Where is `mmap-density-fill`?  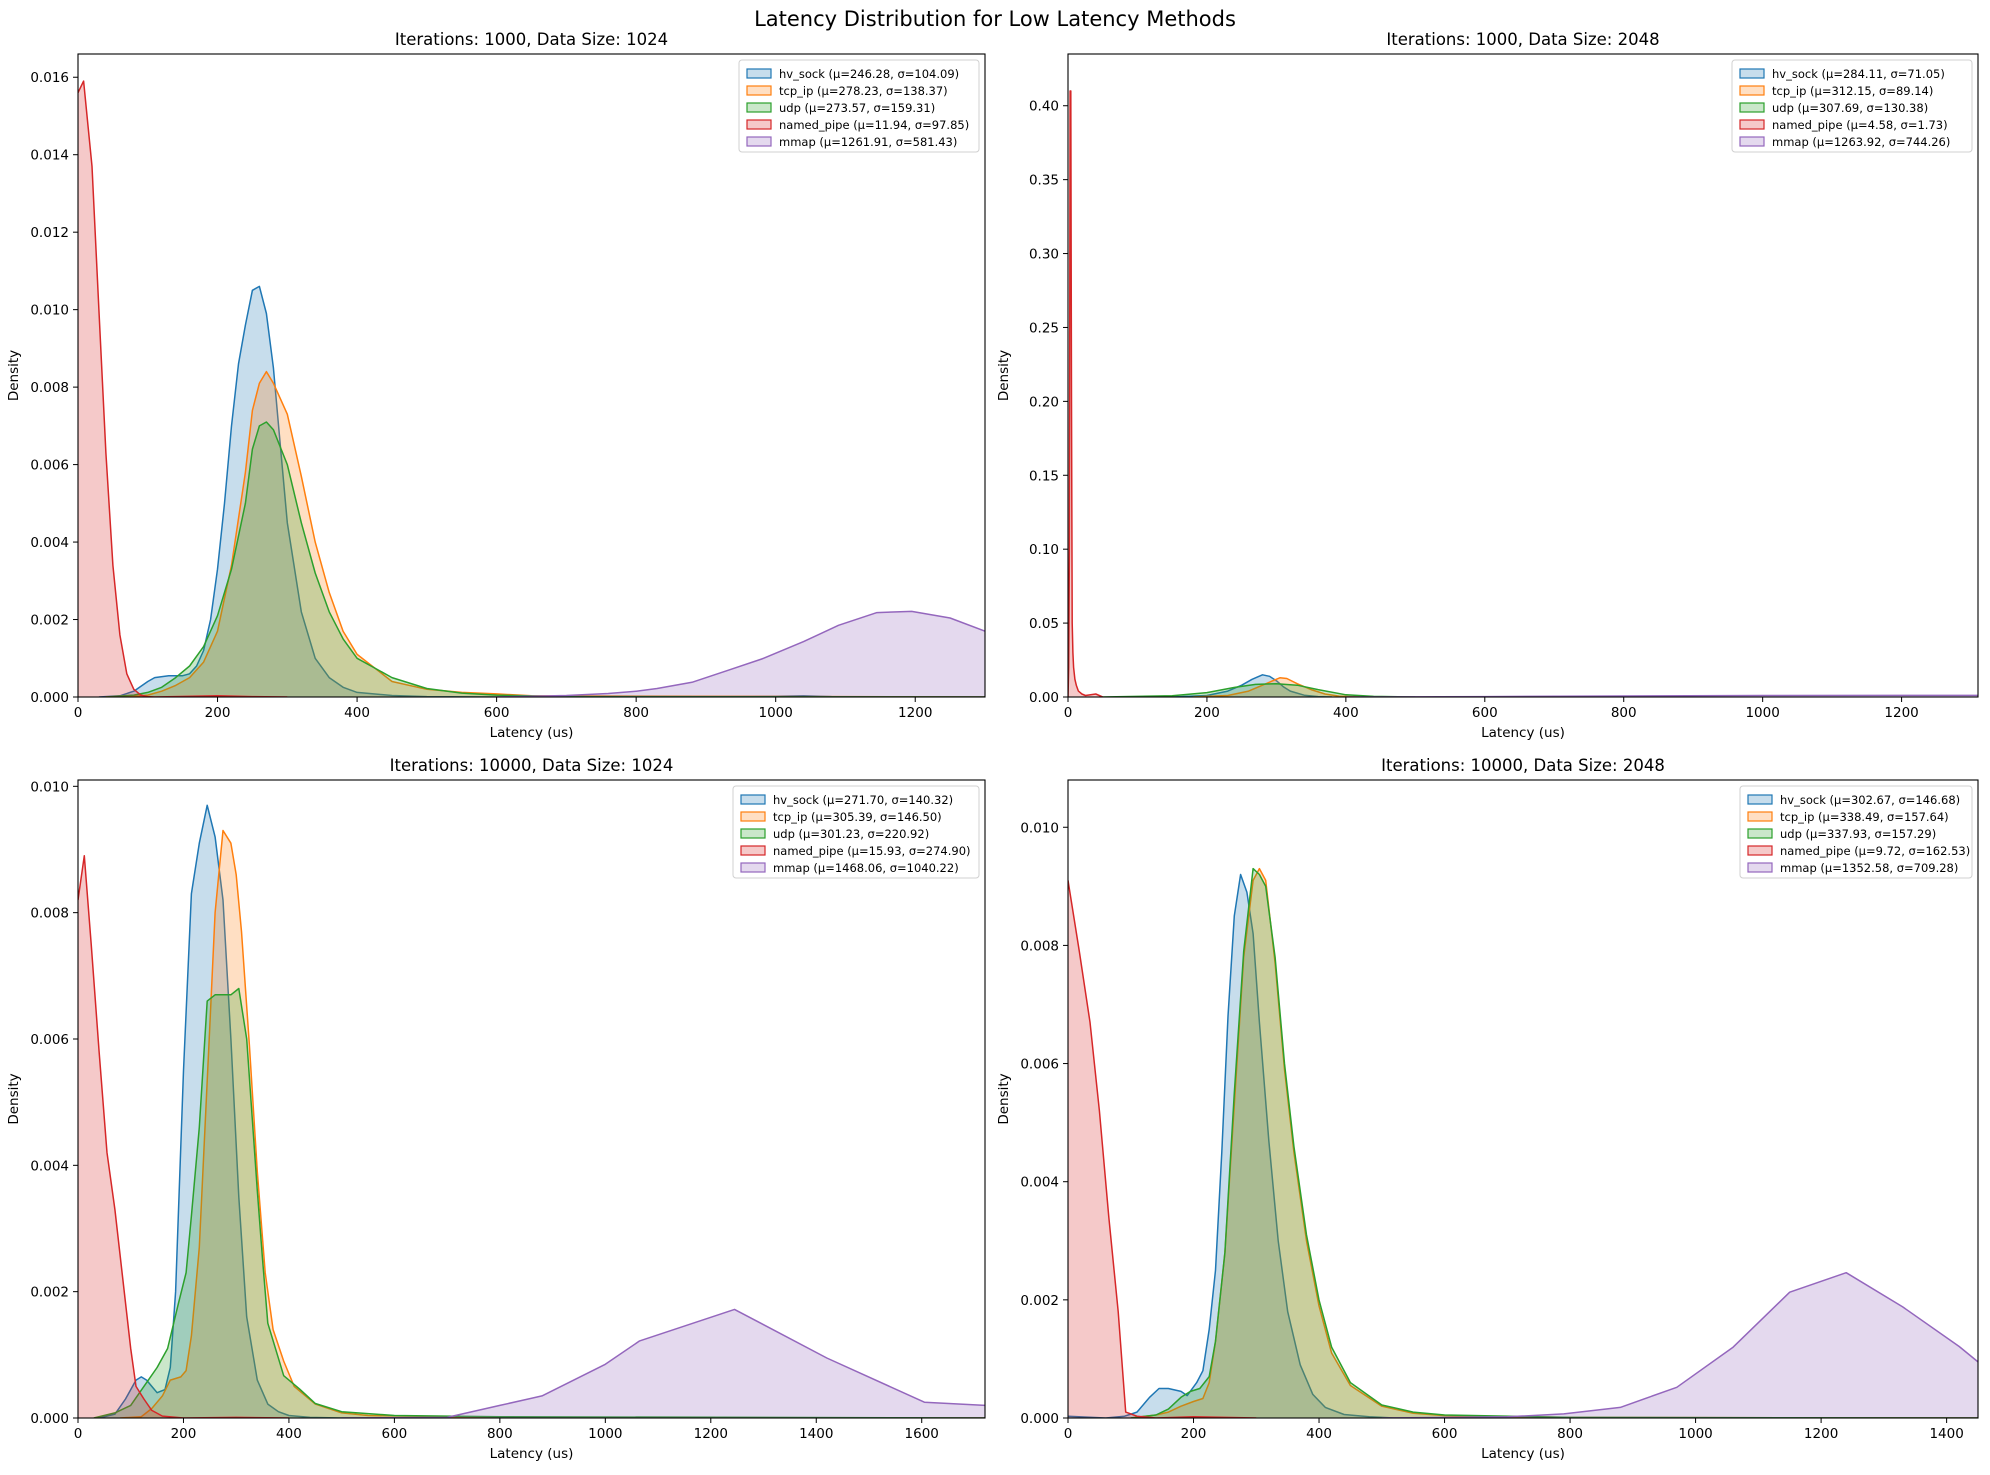
mmap-density-fill is located at coordinates (663, 1363).